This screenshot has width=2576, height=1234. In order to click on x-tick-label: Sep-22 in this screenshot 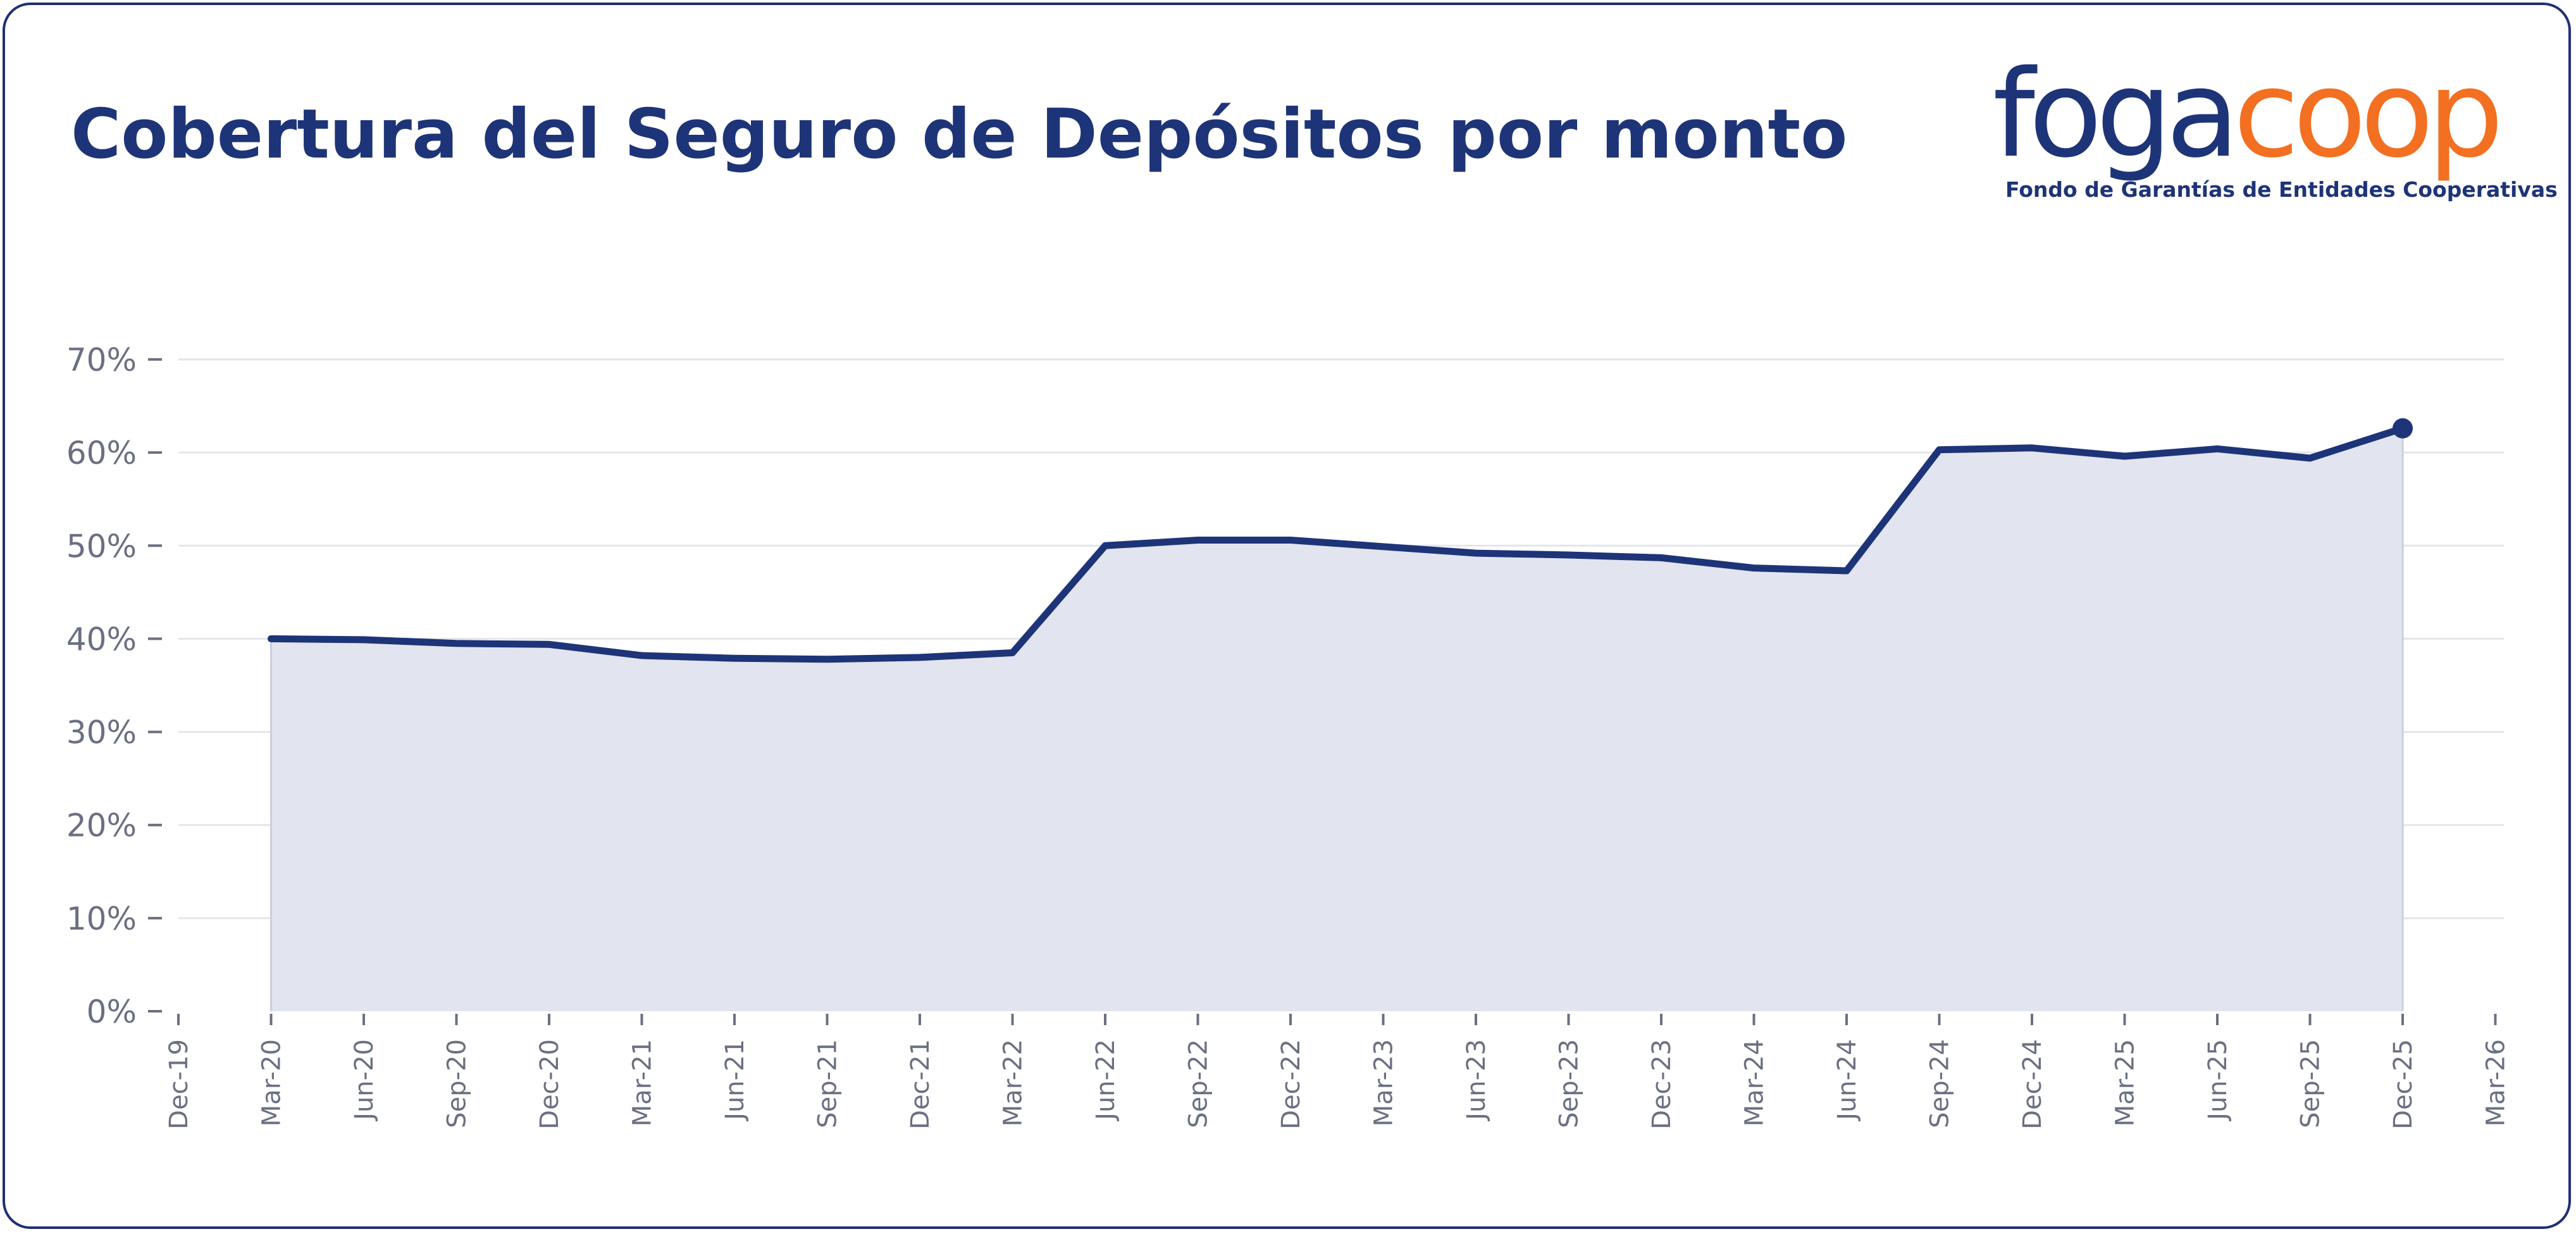, I will do `click(1198, 1083)`.